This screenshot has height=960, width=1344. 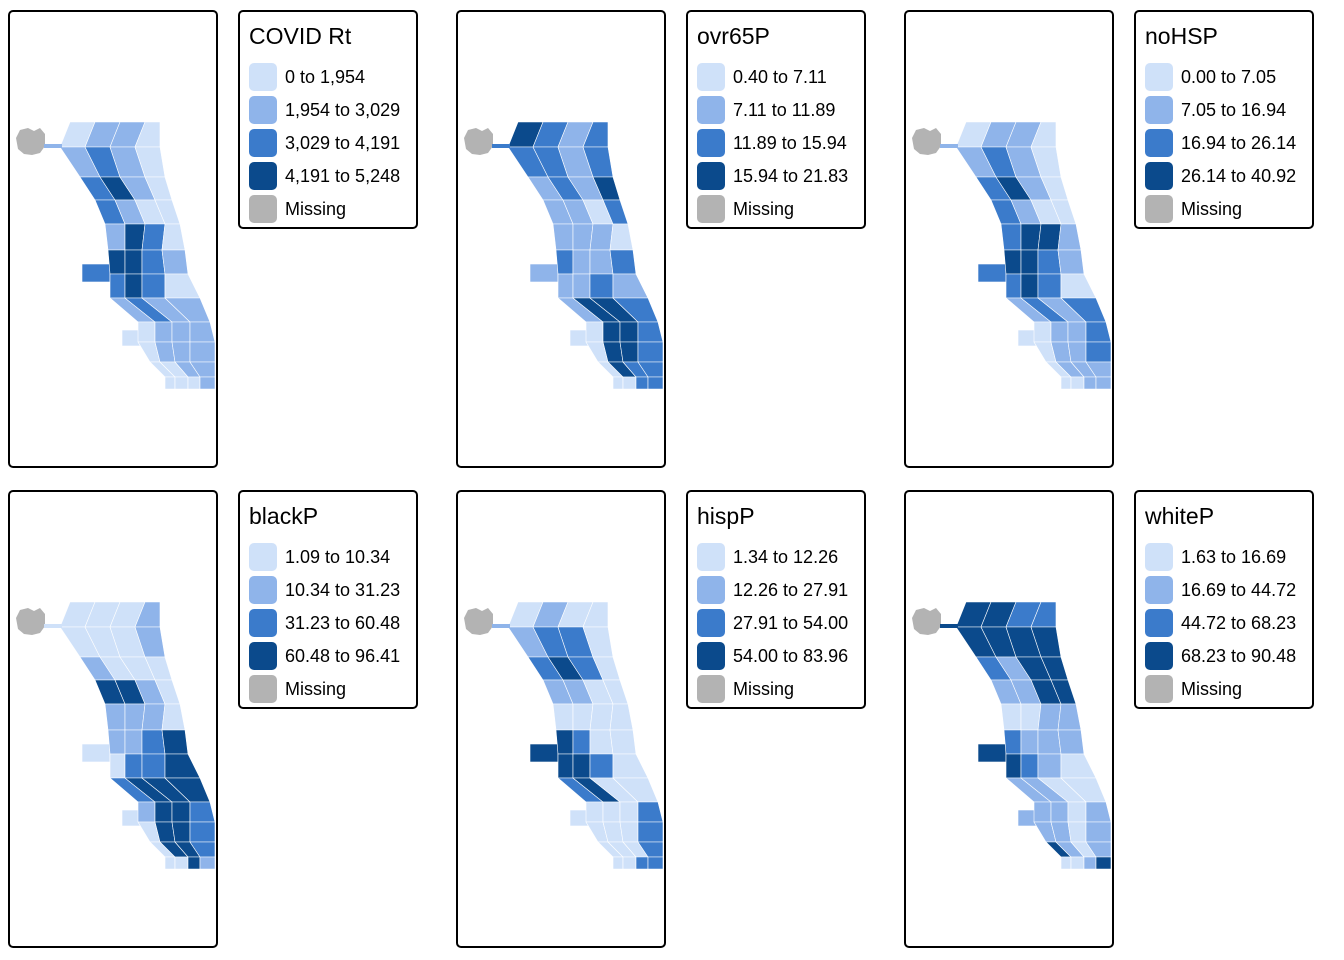 I want to click on legend-item: 10.34 to 31.23, so click(x=324, y=589).